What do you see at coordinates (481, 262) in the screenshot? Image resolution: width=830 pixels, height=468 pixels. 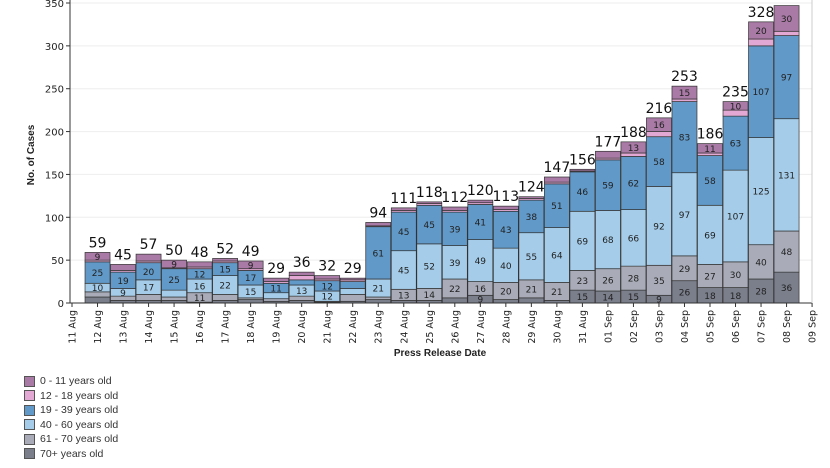 I see `segment-label: 49` at bounding box center [481, 262].